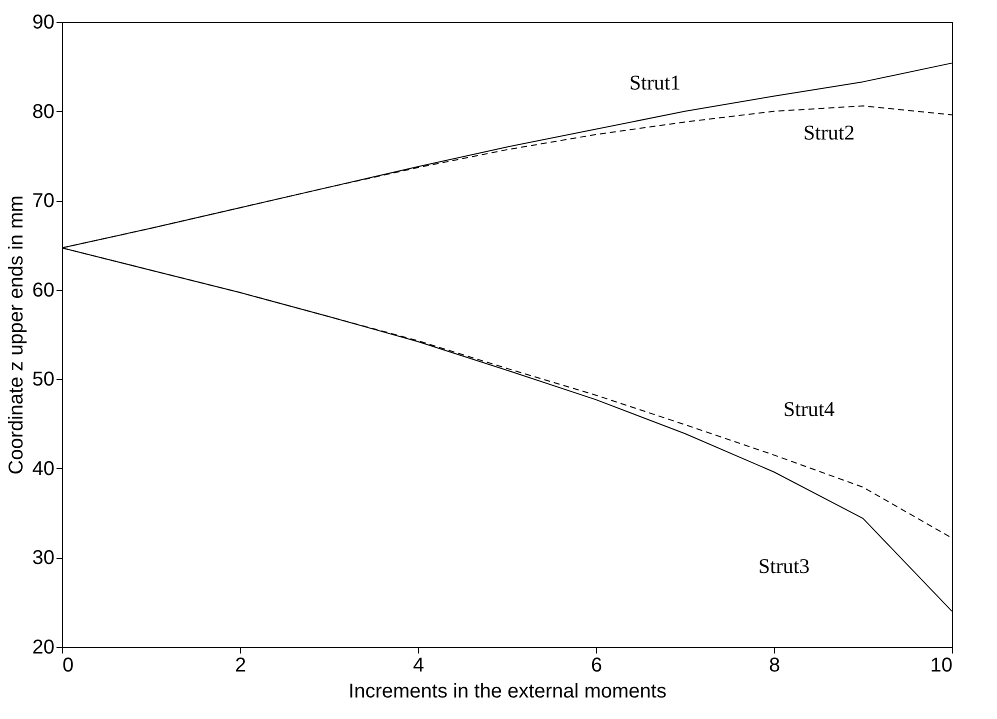 This screenshot has width=997, height=719. I want to click on y-tick-label: 70, so click(43, 201).